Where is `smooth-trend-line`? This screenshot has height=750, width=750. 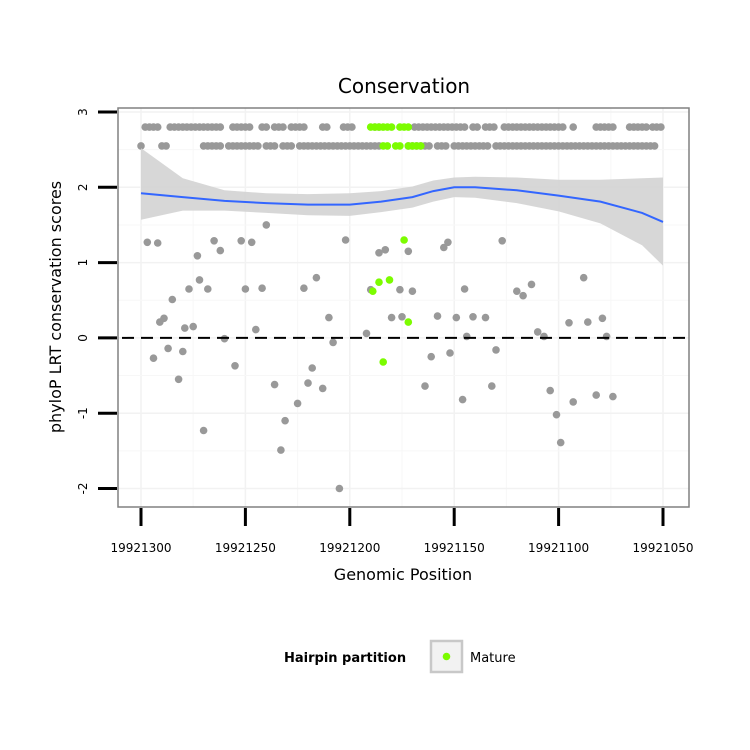 smooth-trend-line is located at coordinates (402, 204).